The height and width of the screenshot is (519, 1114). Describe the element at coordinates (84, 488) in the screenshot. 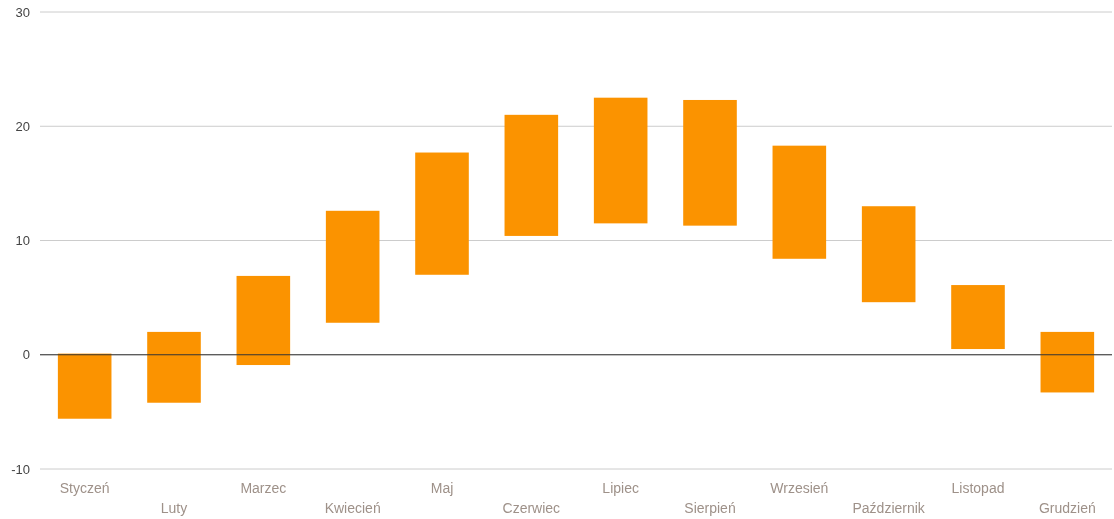

I see `x-tick-label: Styczeń` at that location.